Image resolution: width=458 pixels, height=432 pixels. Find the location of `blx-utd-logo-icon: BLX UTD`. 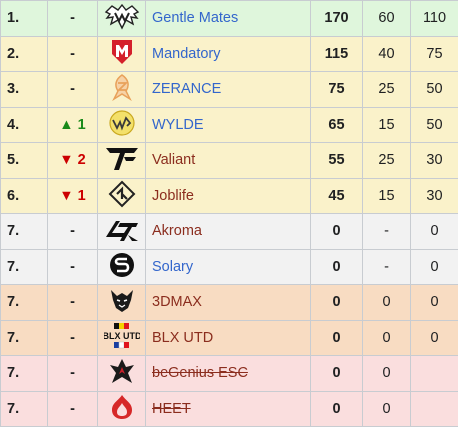

blx-utd-logo-icon: BLX UTD is located at coordinates (122, 336).